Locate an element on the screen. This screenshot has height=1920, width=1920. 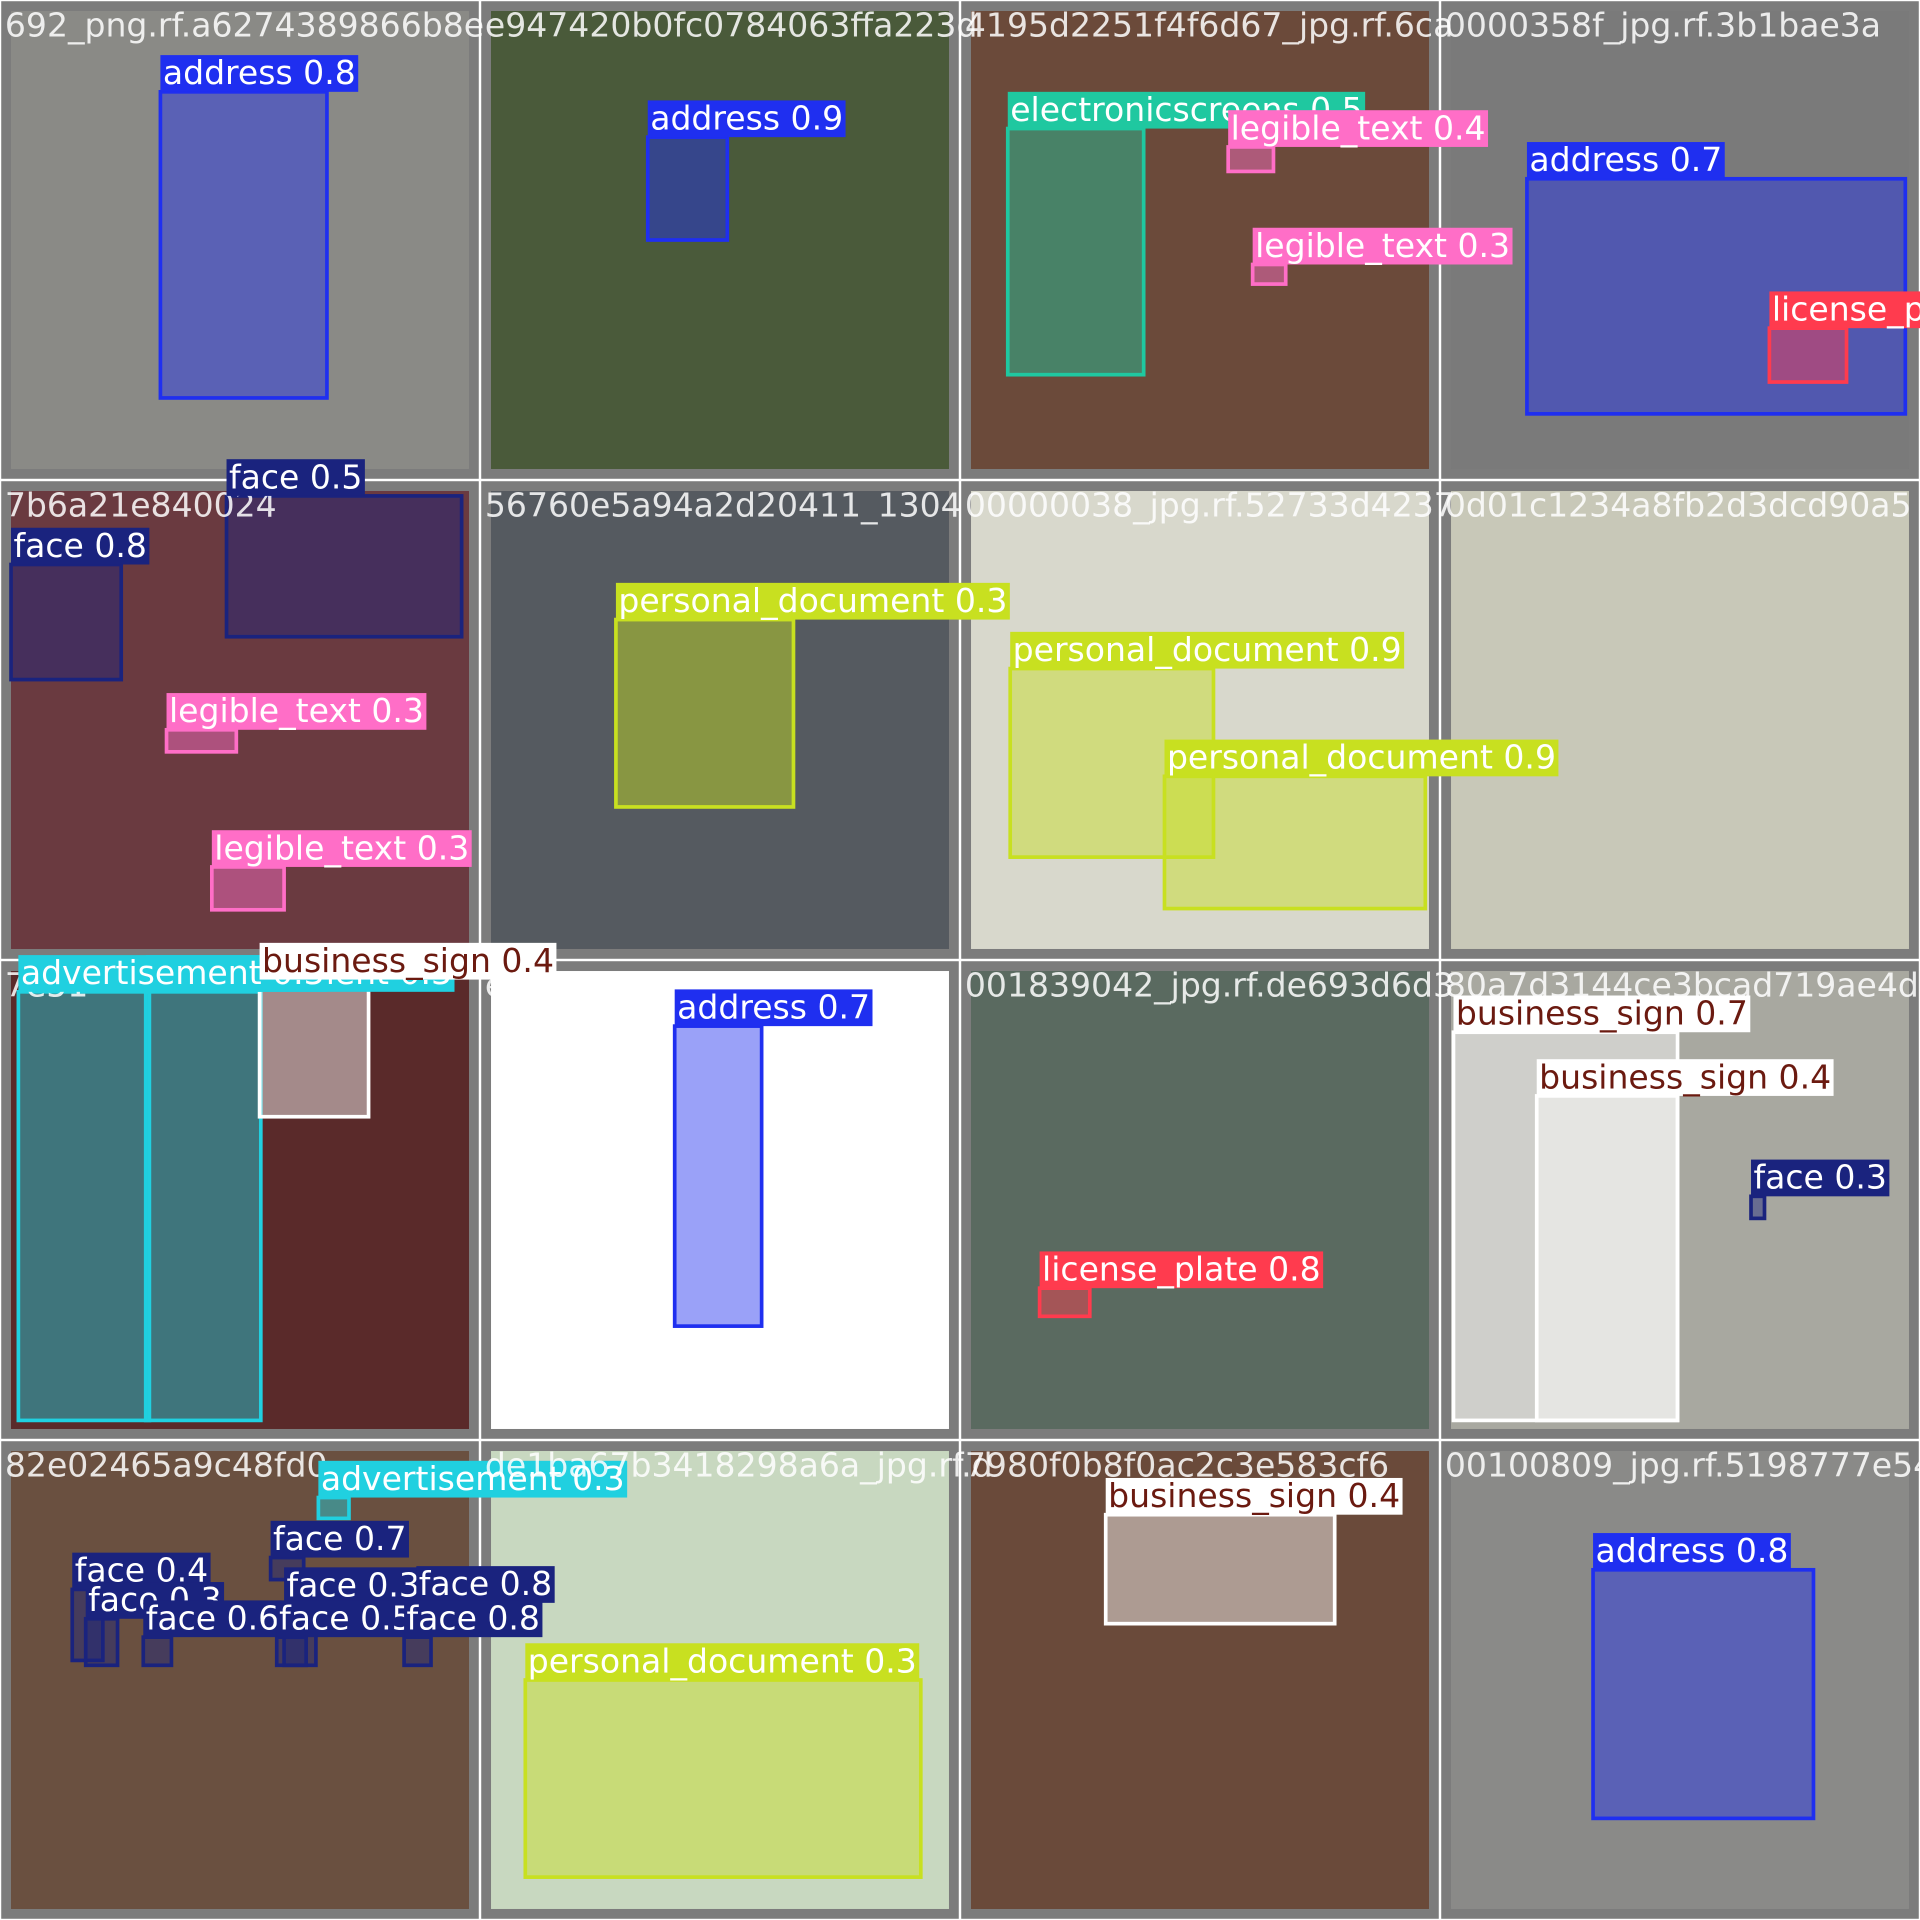
image-filename: 00000038_jpg.rf.52733d4237 is located at coordinates (1210, 504).